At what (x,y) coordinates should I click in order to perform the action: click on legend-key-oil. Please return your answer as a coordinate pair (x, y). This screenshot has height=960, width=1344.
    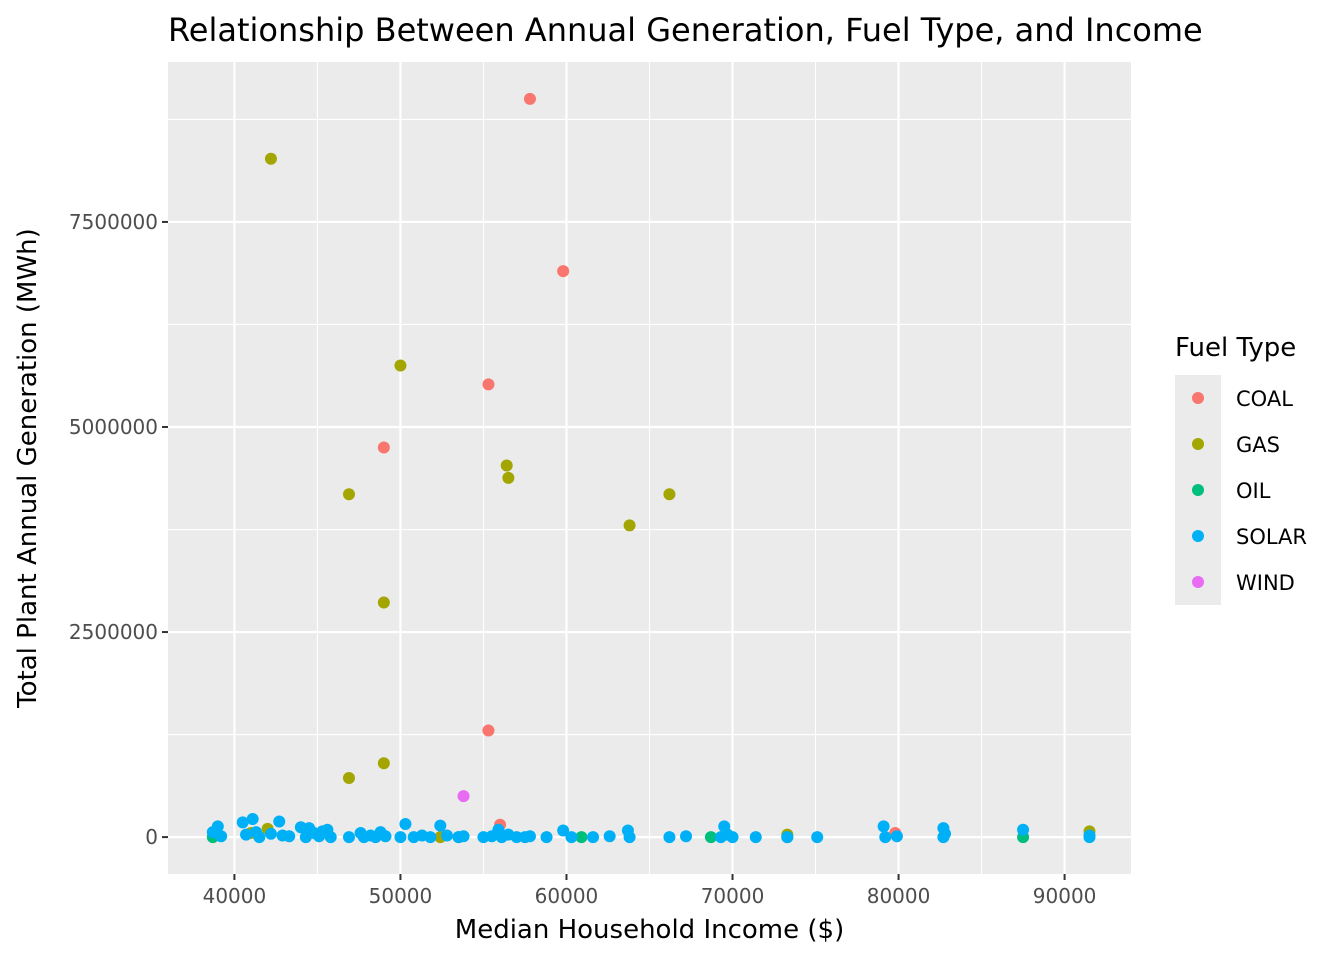
    Looking at the image, I should click on (1198, 490).